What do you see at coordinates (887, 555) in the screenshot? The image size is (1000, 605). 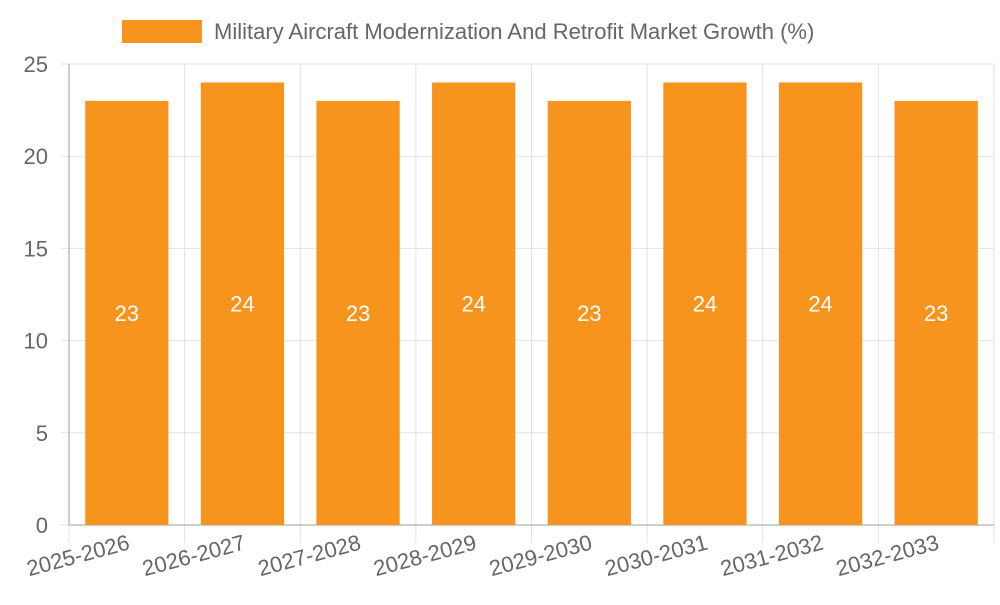 I see `x-tick-label: 2032-2033` at bounding box center [887, 555].